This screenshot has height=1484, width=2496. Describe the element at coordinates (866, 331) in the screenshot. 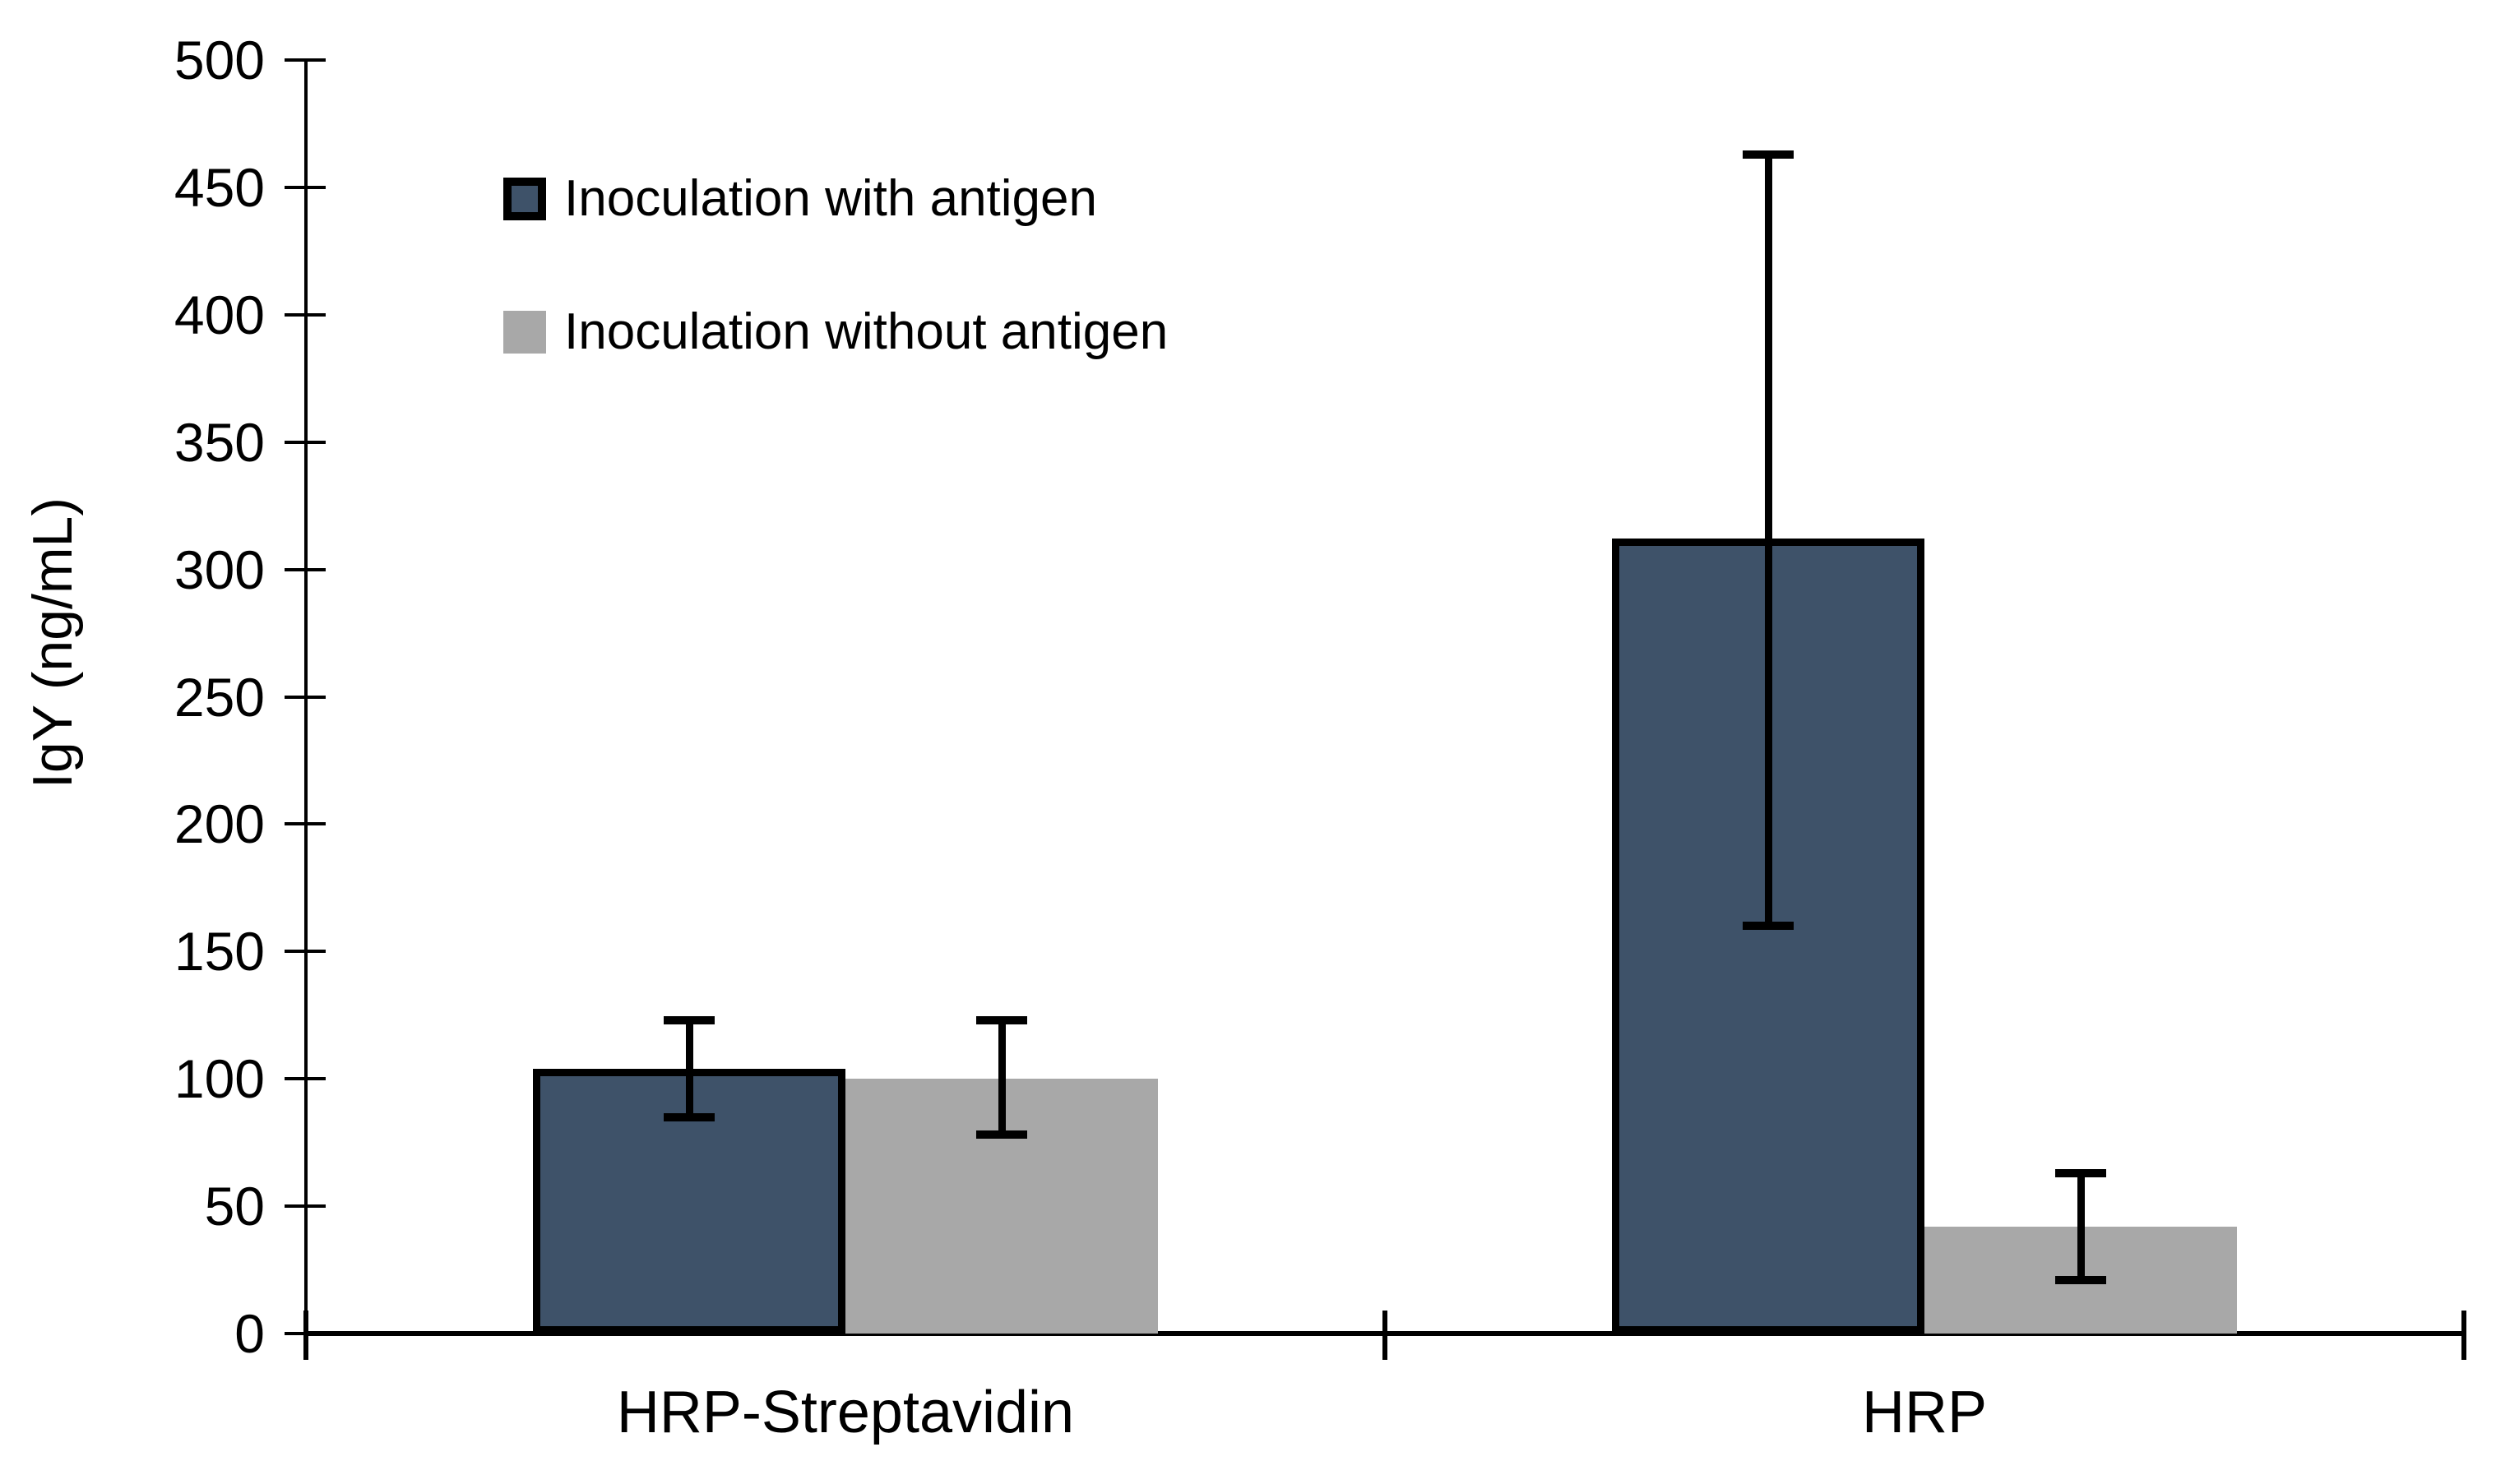

I see `legend-label-without-antigen: Inoculation without antigen` at that location.